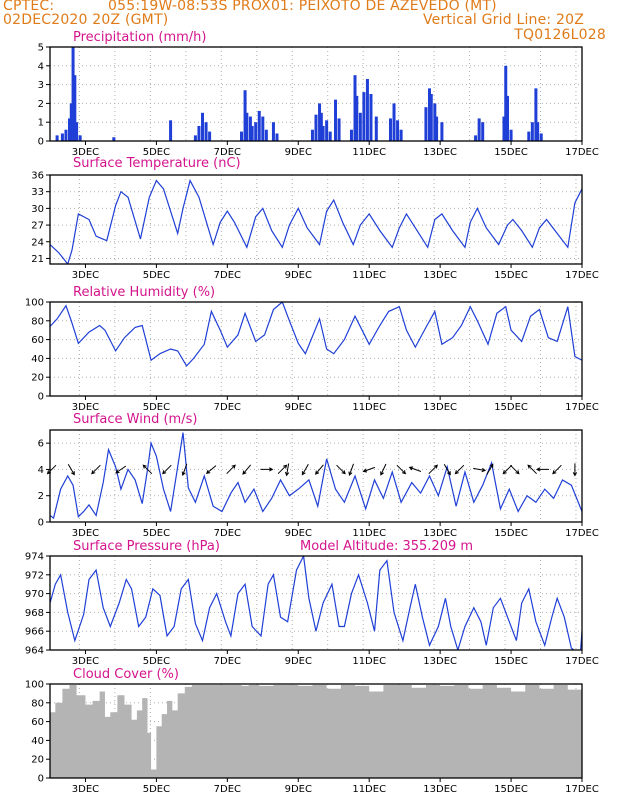 The height and width of the screenshot is (800, 618). I want to click on y-tick-label: 5, so click(41, 48).